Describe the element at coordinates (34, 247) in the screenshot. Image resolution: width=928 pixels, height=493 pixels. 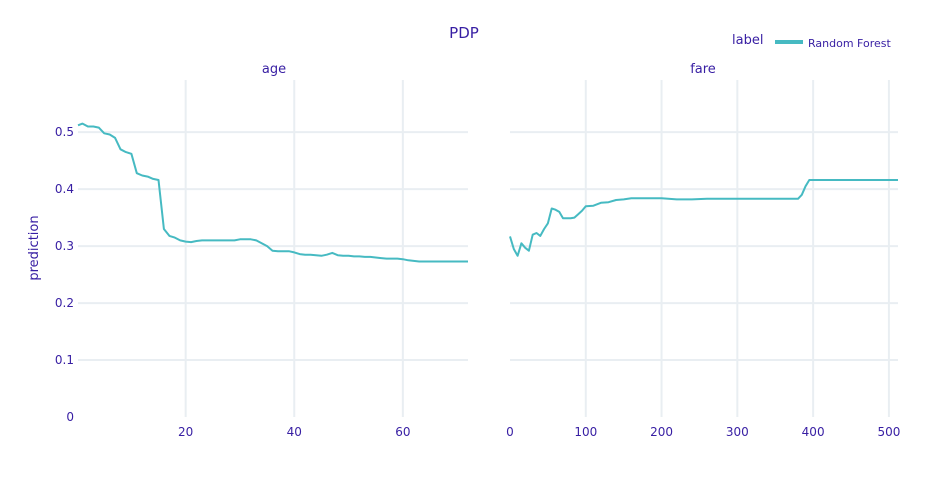
I see `y-axis-title: prediction` at that location.